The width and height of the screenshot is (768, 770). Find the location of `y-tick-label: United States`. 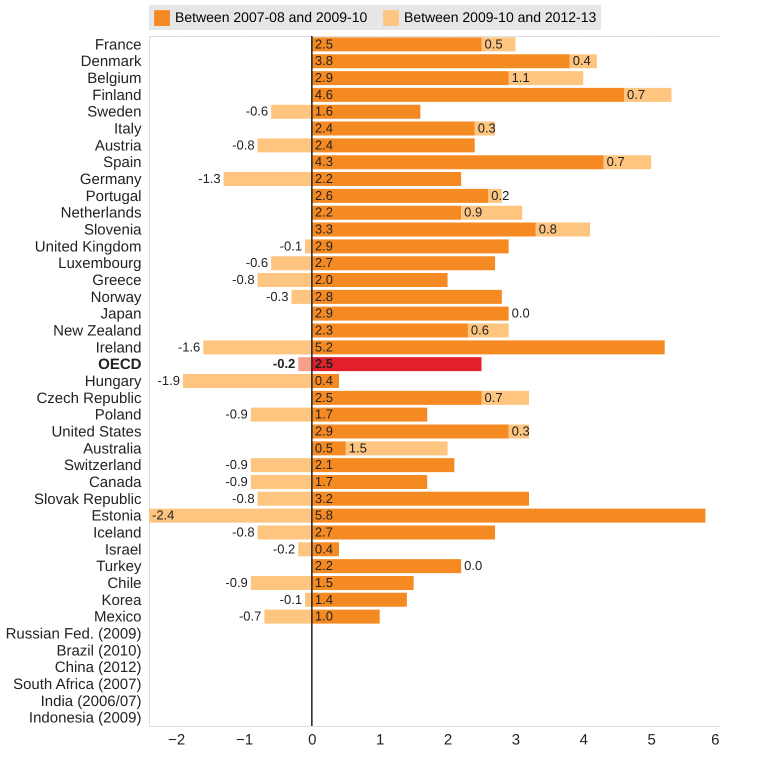

y-tick-label: United States is located at coordinates (96, 431).